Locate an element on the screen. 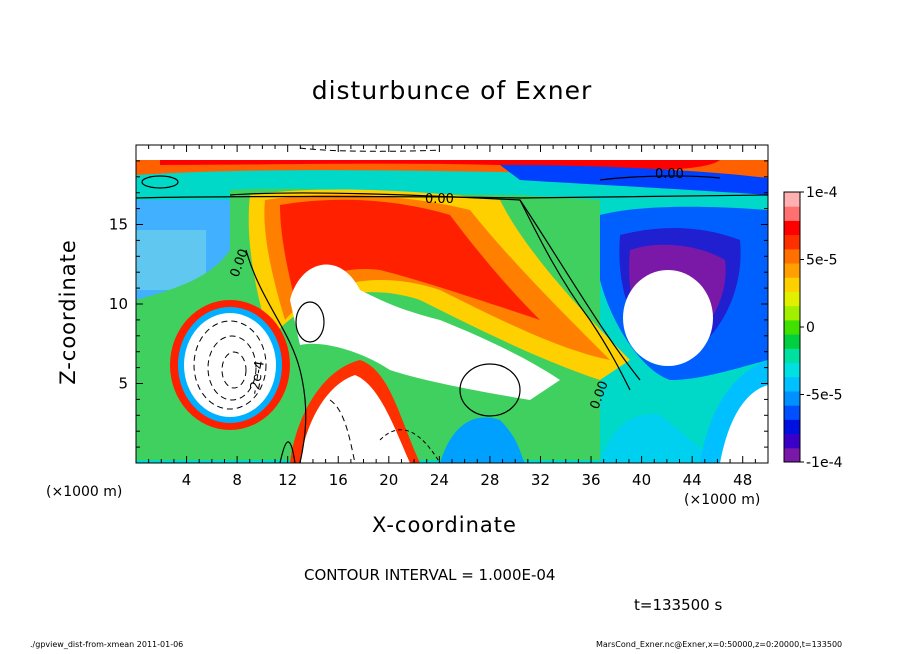 This screenshot has height=654, width=904. x-tick-label: 36 is located at coordinates (590, 480).